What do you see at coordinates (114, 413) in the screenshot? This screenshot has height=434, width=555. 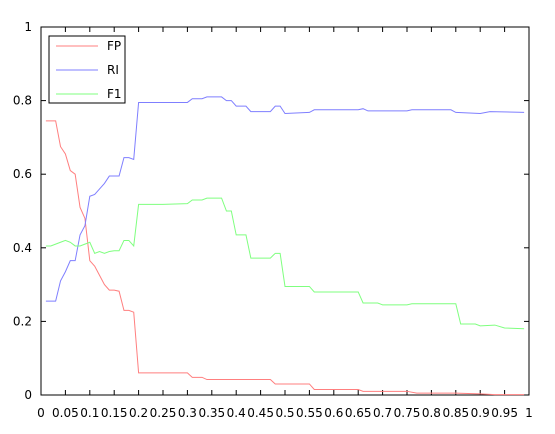 I see `x-tick-label: 0.15` at bounding box center [114, 413].